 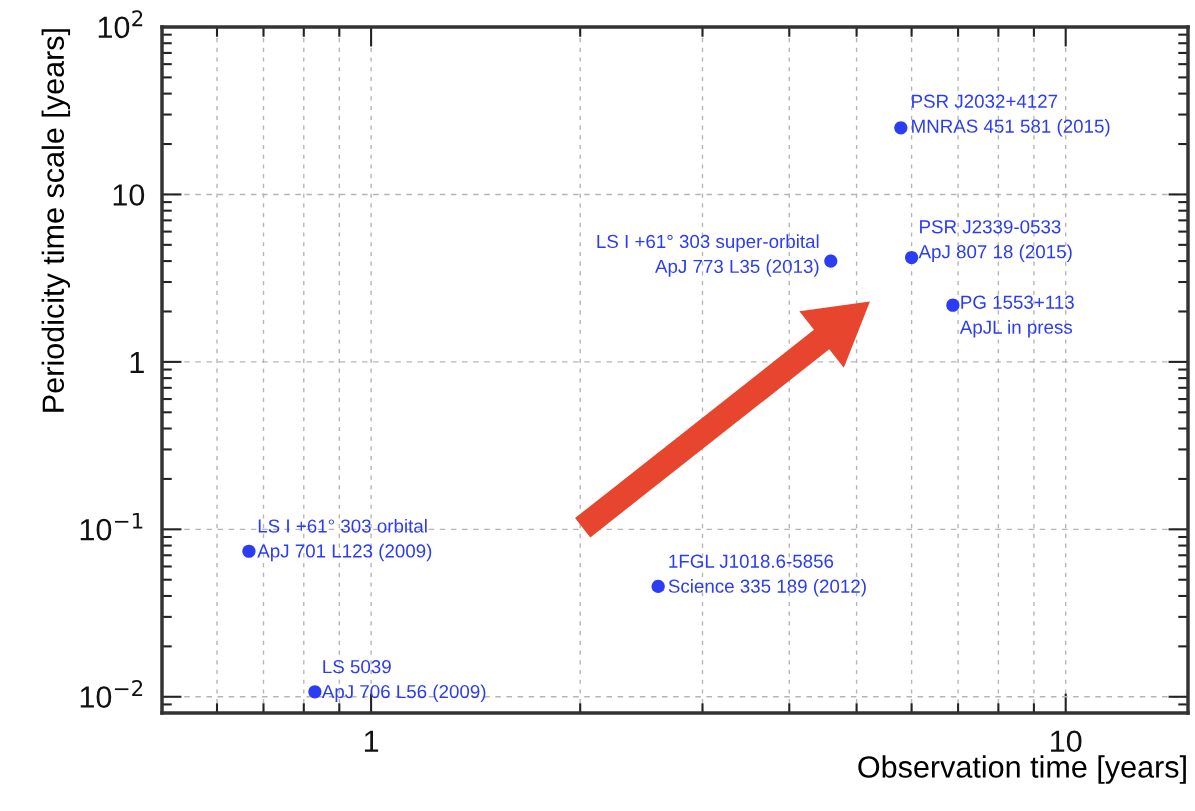 I want to click on annotation: LS I +61° 303 orbital ApJ 701 L123 (2009), so click(x=344, y=540).